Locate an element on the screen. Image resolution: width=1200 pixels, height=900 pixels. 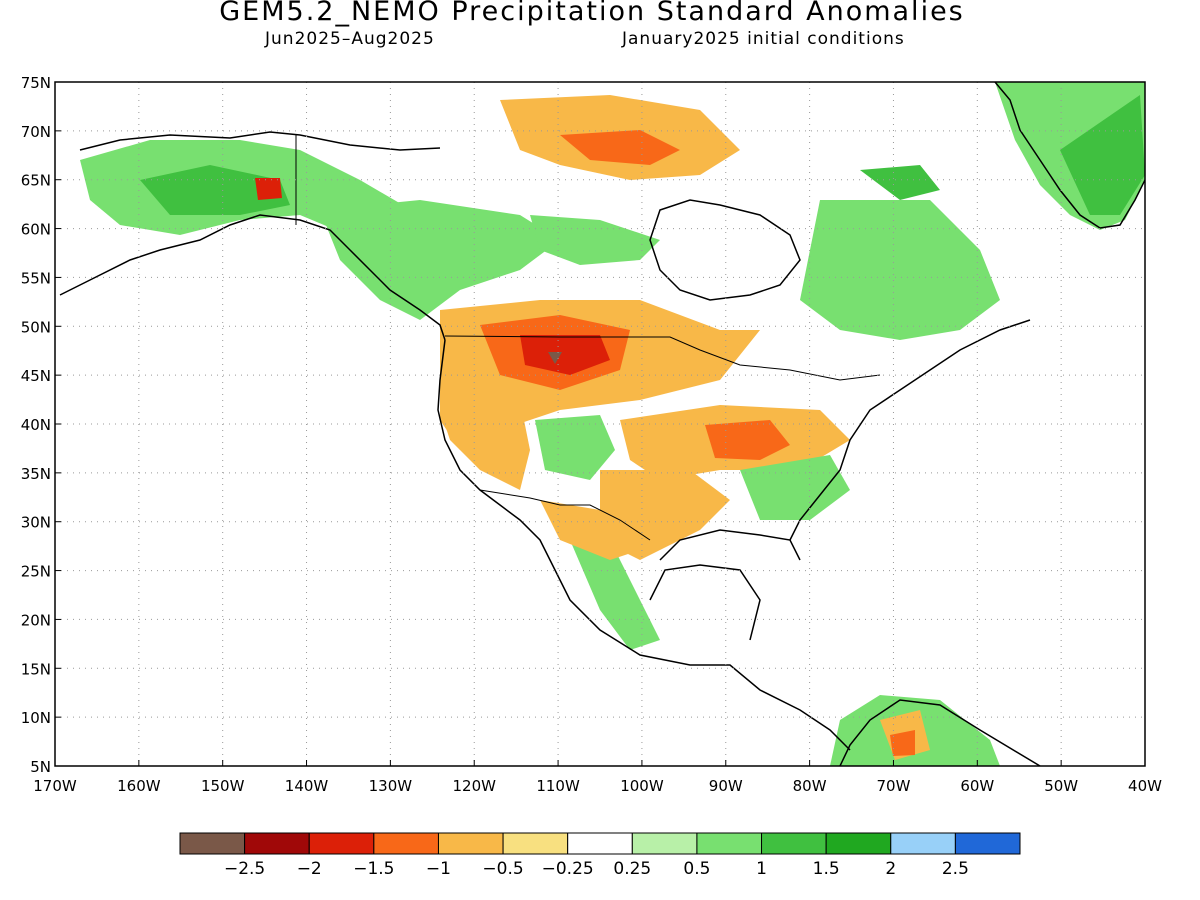
color-legend is located at coordinates (600, 843).